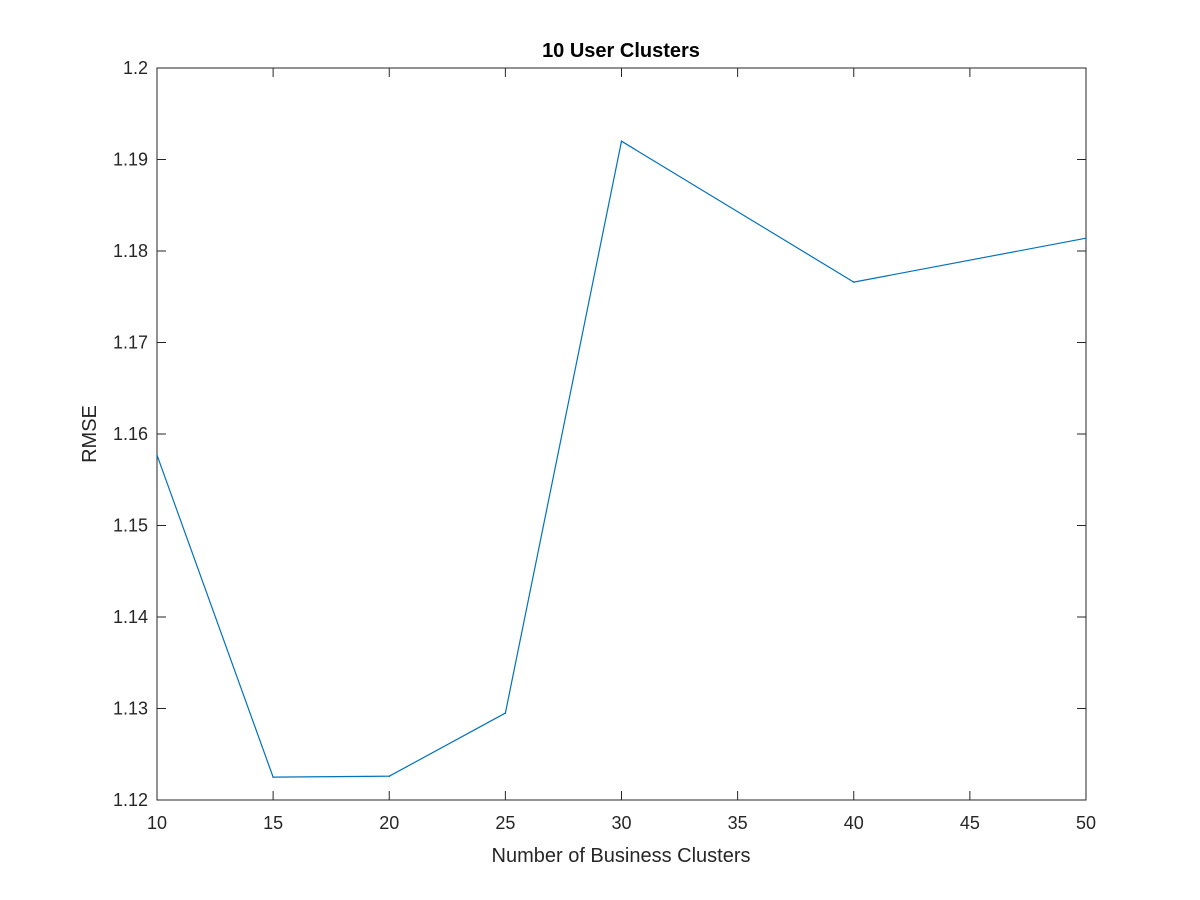 This screenshot has height=900, width=1200. What do you see at coordinates (130, 160) in the screenshot?
I see `y-tick-label: 1.19` at bounding box center [130, 160].